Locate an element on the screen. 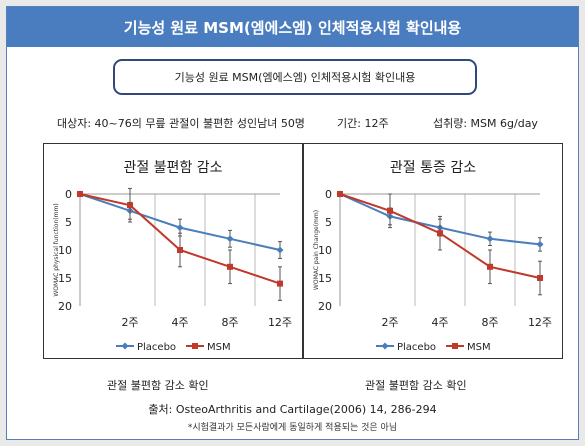 The height and width of the screenshot is (446, 585). chart-title: 관절 통증 감소 is located at coordinates (433, 168).